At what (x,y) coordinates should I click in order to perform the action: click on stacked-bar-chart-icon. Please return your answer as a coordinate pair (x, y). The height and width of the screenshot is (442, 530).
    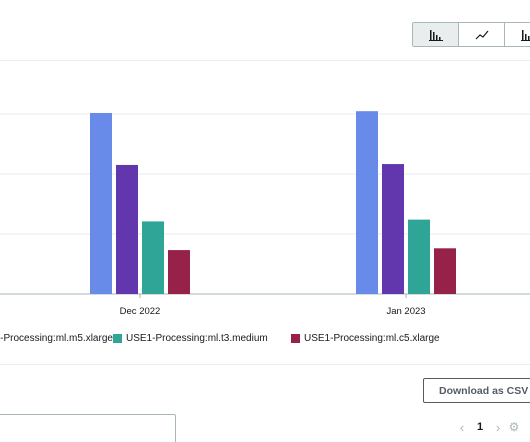
    Looking at the image, I should click on (525, 35).